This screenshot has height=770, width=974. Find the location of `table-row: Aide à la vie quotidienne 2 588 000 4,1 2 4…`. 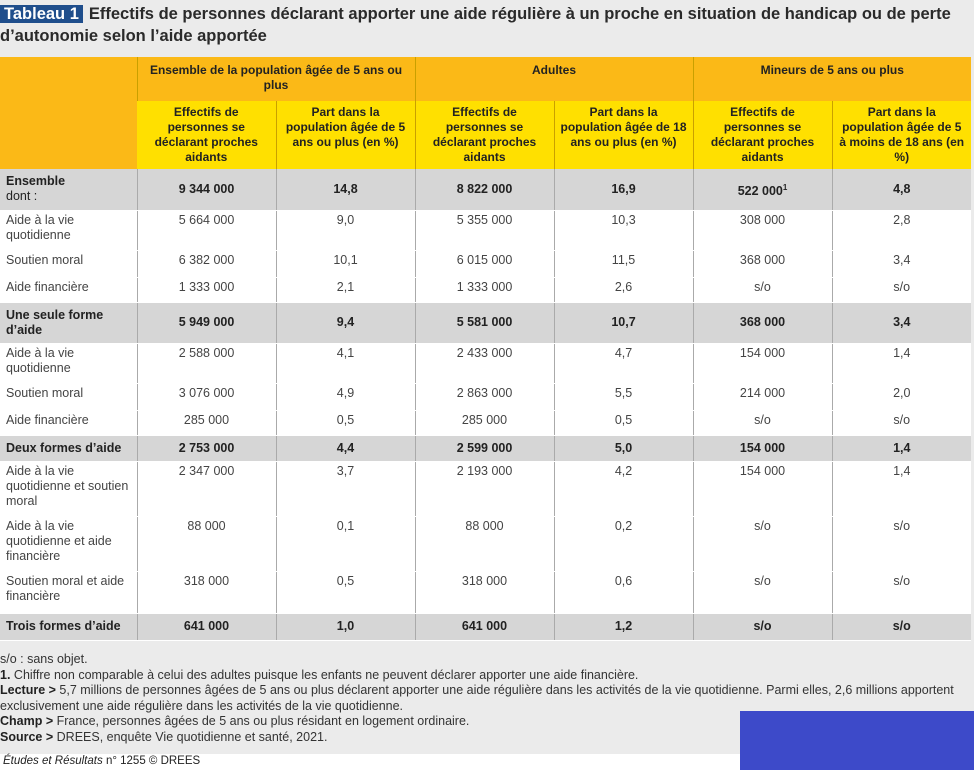

table-row: Aide à la vie quotidienne 2 588 000 4,1 2 4… is located at coordinates (486, 363).